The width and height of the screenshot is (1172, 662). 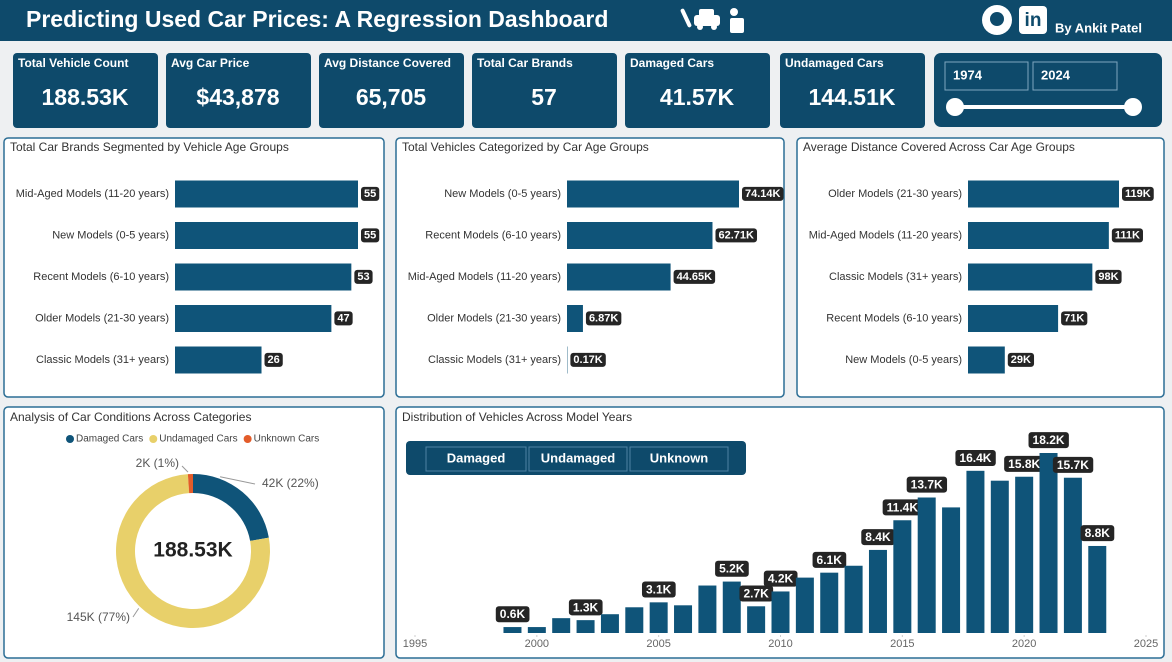 I want to click on kpi-value: 65,705, so click(x=391, y=97).